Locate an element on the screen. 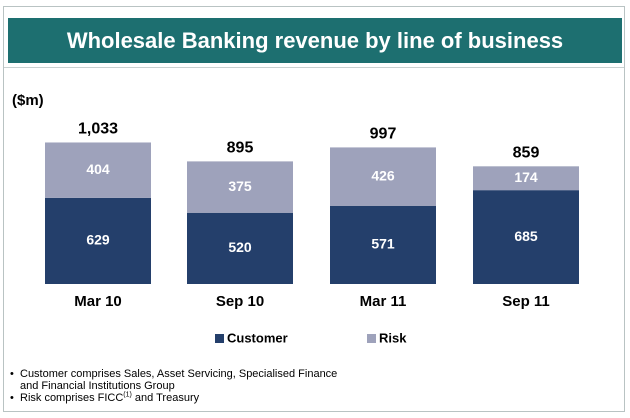 The width and height of the screenshot is (630, 418). note-superscript: (1) is located at coordinates (127, 395).